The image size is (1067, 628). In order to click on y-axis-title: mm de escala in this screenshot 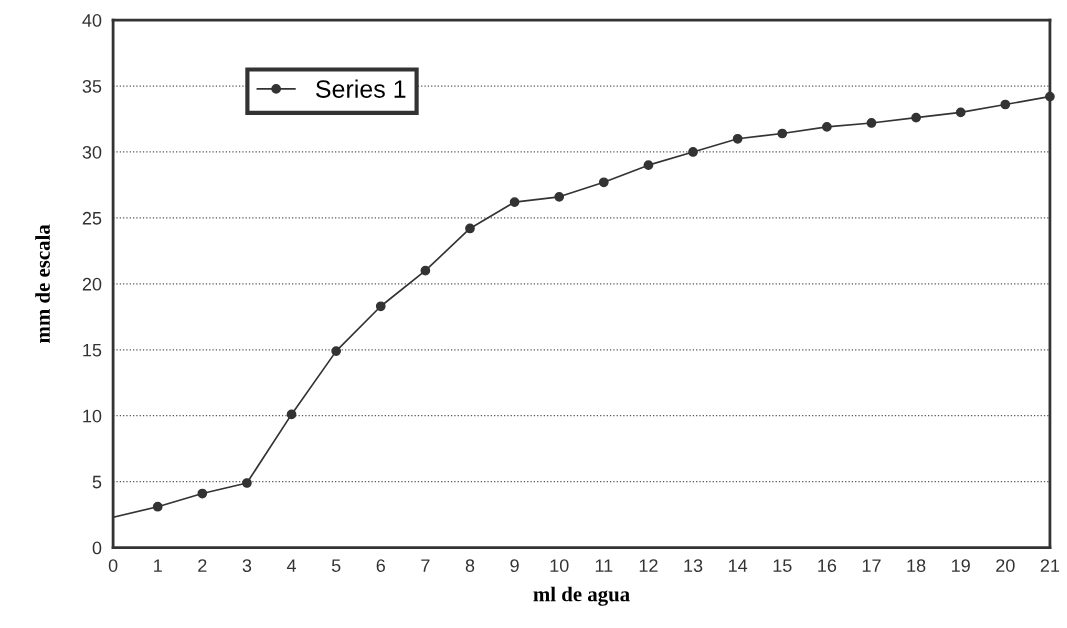, I will do `click(42, 283)`.